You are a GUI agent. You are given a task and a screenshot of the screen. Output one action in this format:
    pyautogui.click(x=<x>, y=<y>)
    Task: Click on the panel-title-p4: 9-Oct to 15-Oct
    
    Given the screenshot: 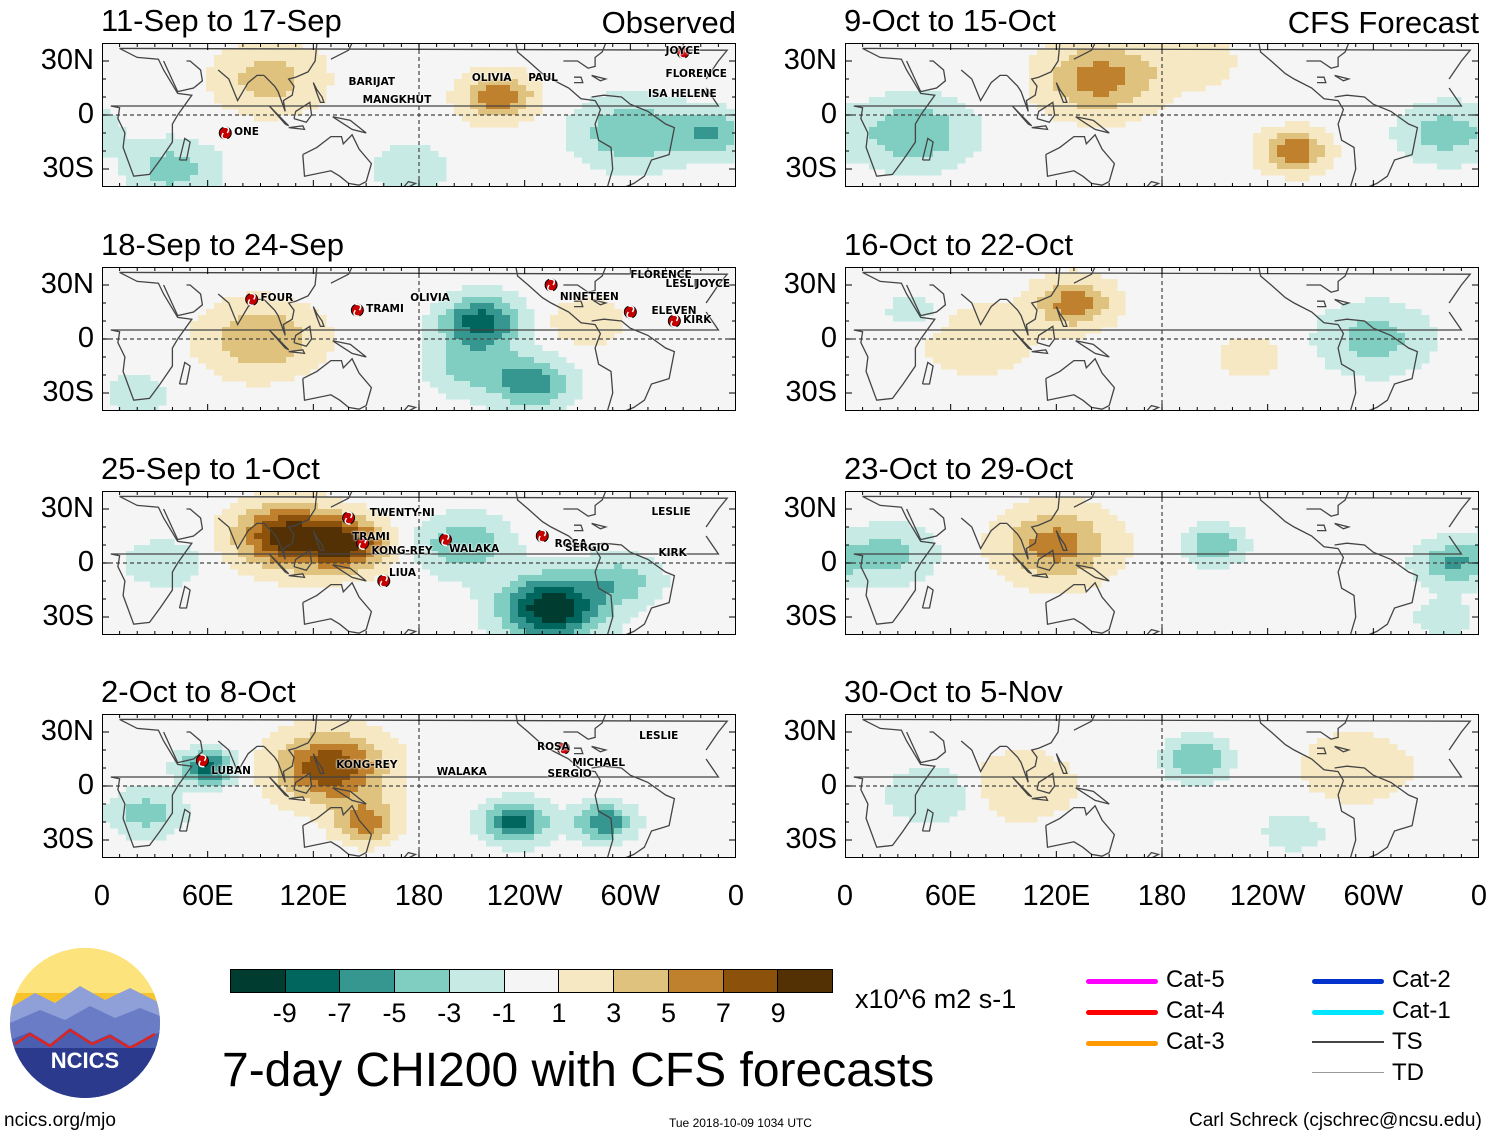 What is the action you would take?
    pyautogui.click(x=950, y=20)
    